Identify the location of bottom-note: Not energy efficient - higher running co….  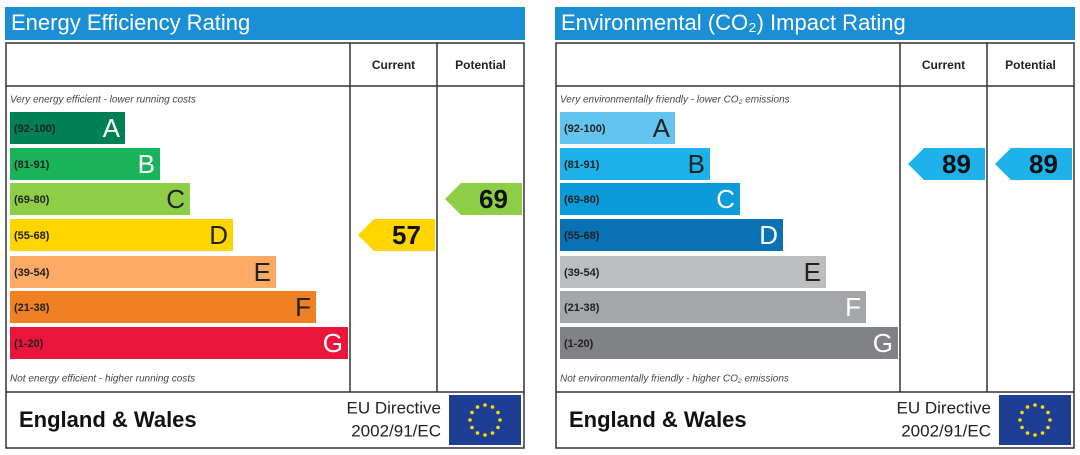
(102, 379).